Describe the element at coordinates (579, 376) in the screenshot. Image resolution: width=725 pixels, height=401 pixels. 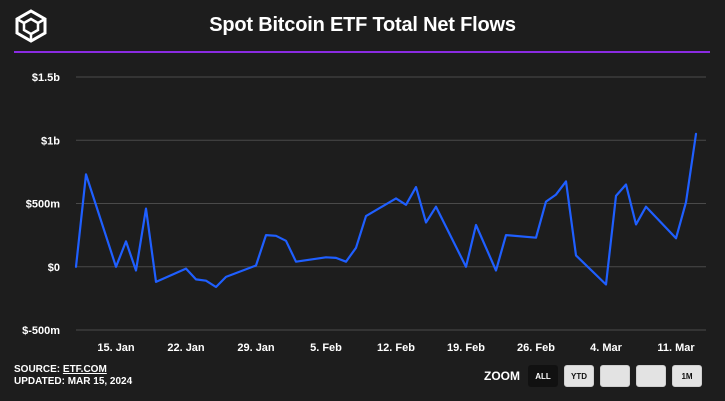
I see `zoom-ytd-button: YTD` at that location.